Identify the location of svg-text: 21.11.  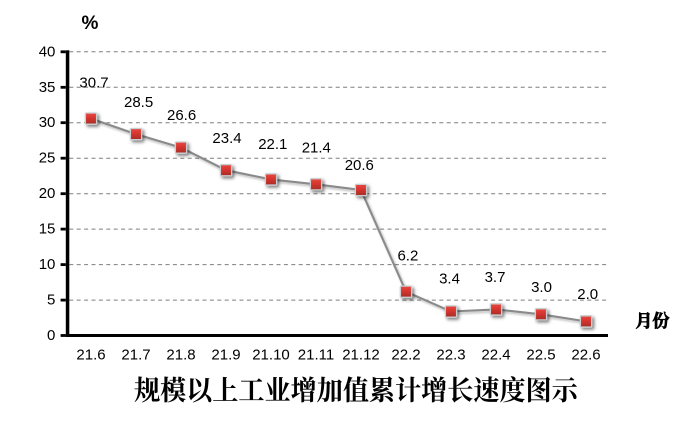
(316, 355).